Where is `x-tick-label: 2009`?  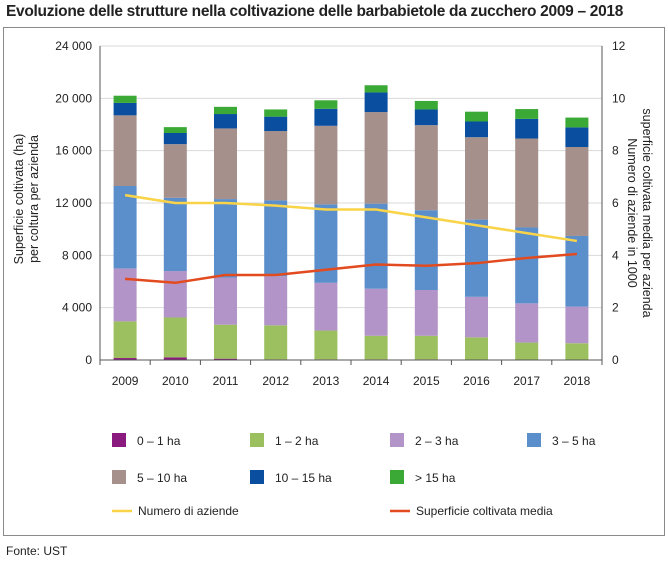
x-tick-label: 2009 is located at coordinates (125, 381).